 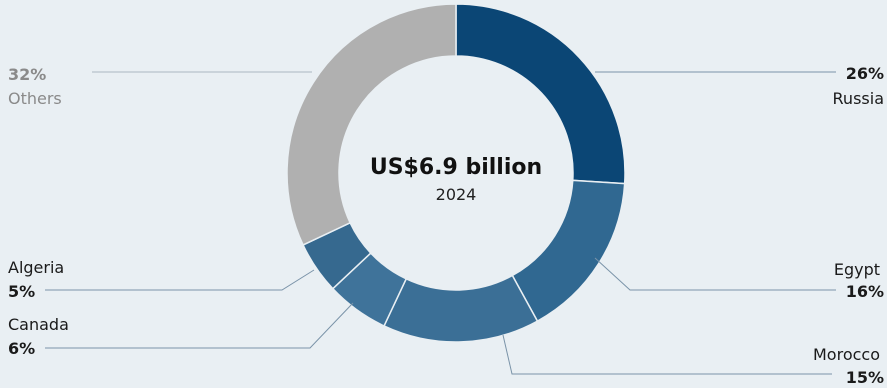 I want to click on slice-egypt, so click(x=568, y=251).